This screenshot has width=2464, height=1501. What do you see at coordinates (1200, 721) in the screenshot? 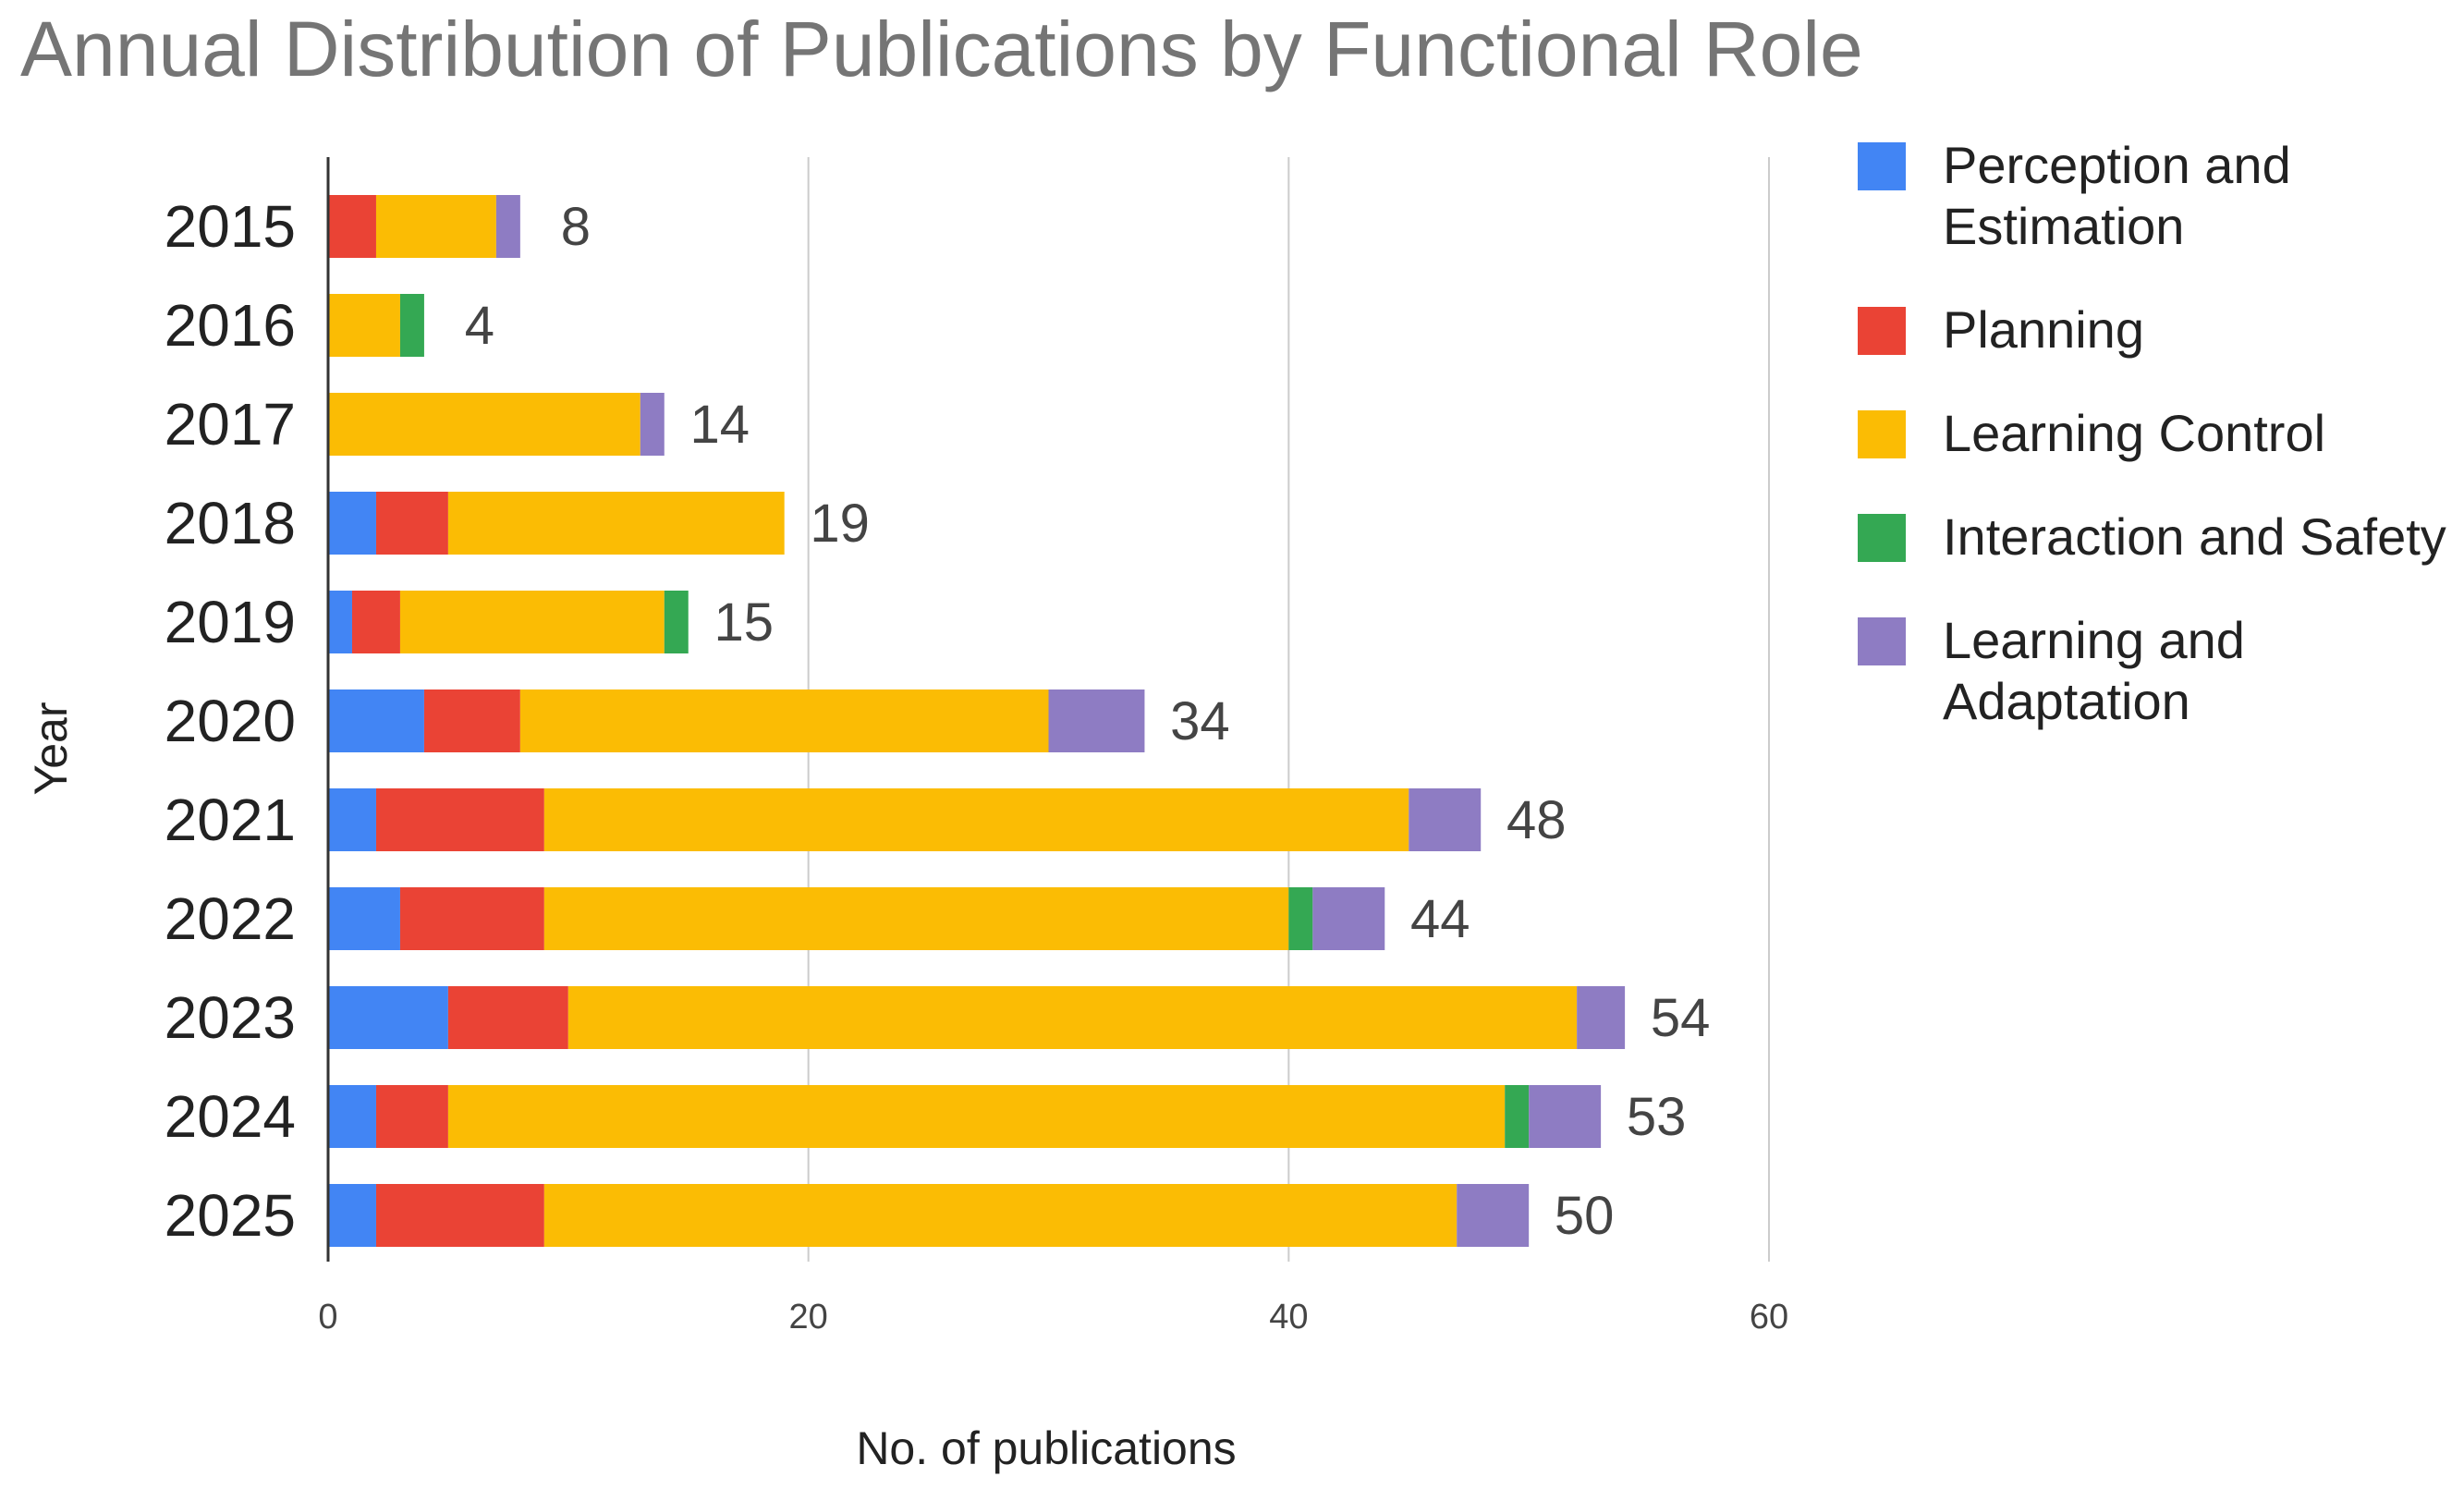
I see `bar-total-label: 34` at bounding box center [1200, 721].